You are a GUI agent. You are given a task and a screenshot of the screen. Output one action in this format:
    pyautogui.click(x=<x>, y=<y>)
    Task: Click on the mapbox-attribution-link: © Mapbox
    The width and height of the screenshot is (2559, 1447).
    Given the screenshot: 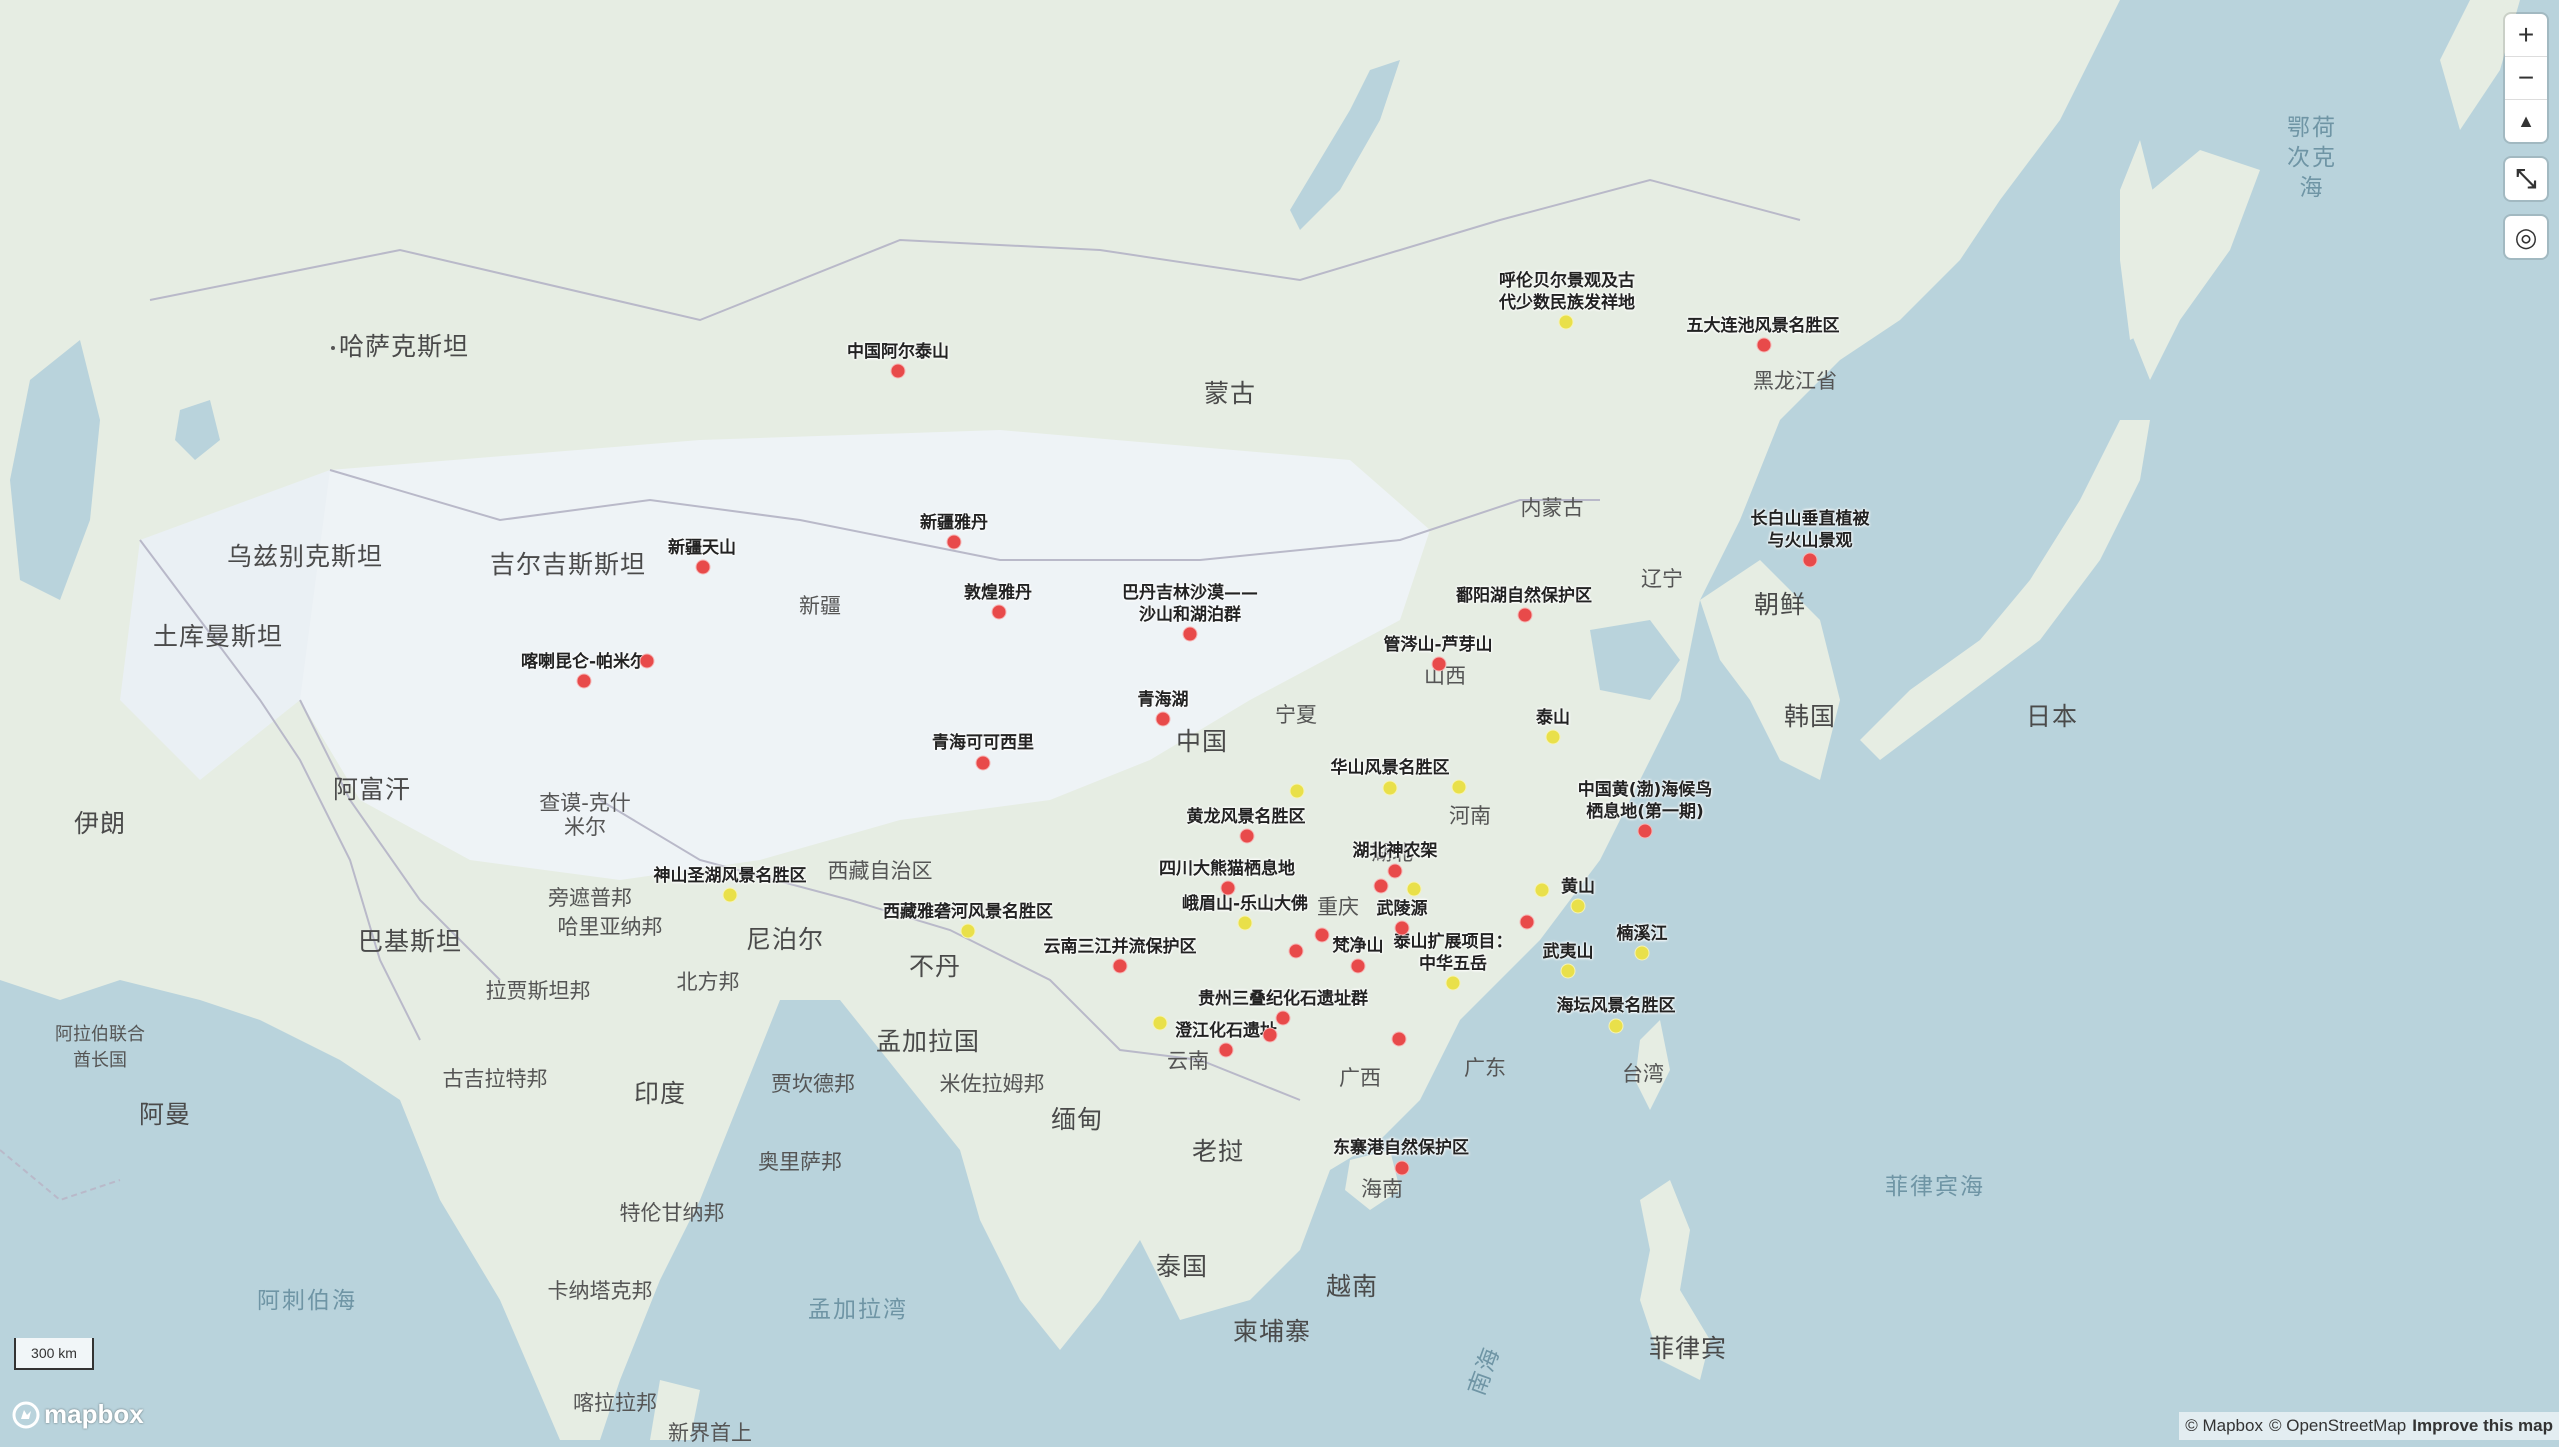 What is the action you would take?
    pyautogui.click(x=2224, y=1425)
    